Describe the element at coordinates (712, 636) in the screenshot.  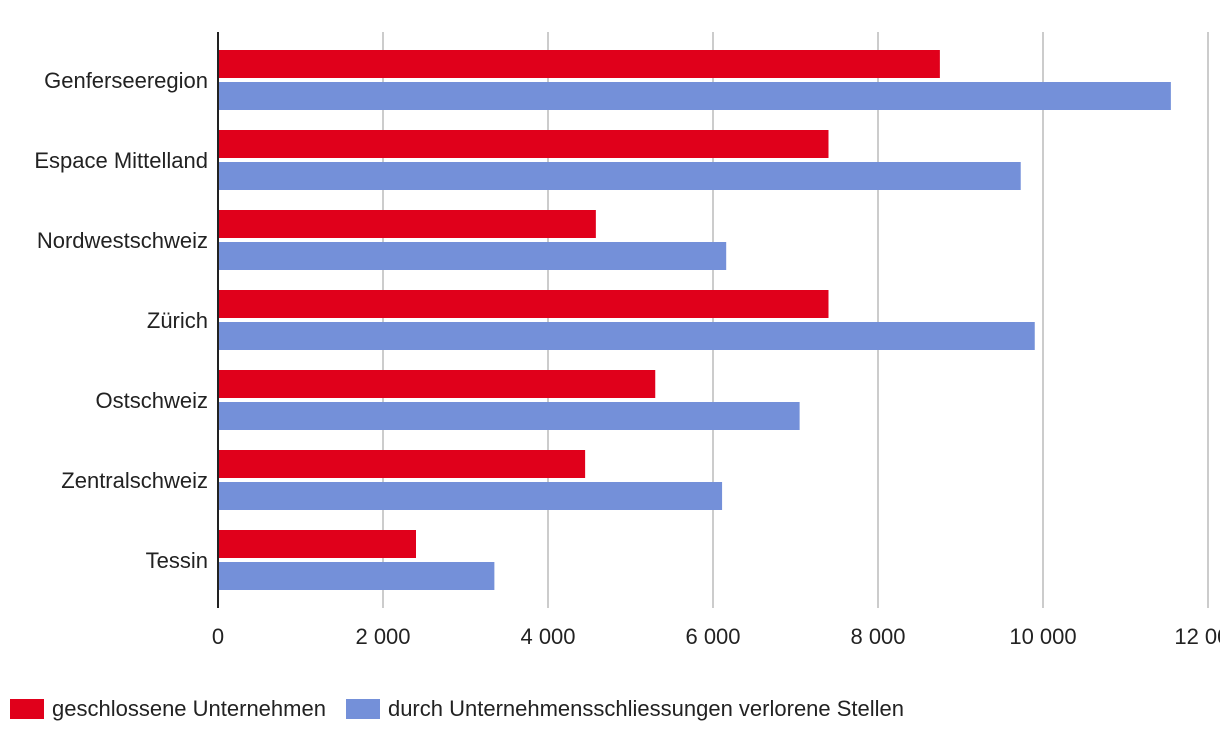
I see `x-tick-label-3: 6 000` at that location.